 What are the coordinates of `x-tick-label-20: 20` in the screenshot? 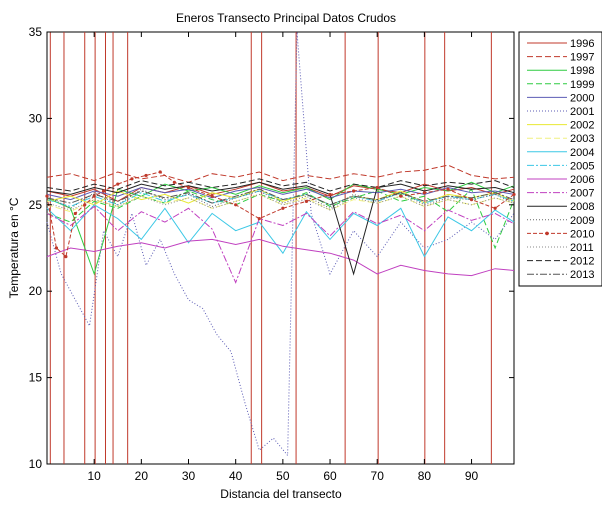 It's located at (142, 476).